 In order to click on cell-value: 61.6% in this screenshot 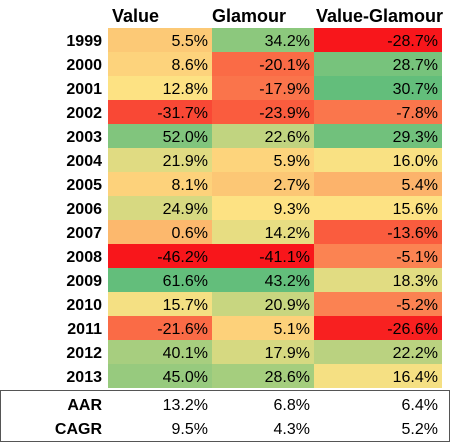, I will do `click(185, 281)`.